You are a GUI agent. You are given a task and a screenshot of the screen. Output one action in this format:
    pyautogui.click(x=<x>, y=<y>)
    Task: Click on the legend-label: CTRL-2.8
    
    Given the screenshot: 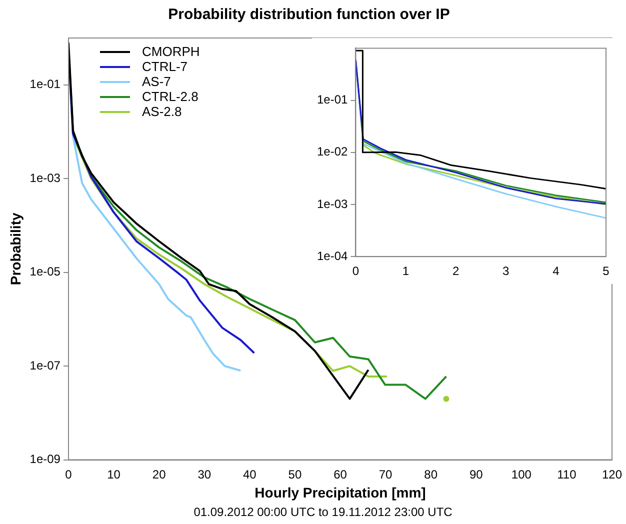 What is the action you would take?
    pyautogui.click(x=170, y=96)
    